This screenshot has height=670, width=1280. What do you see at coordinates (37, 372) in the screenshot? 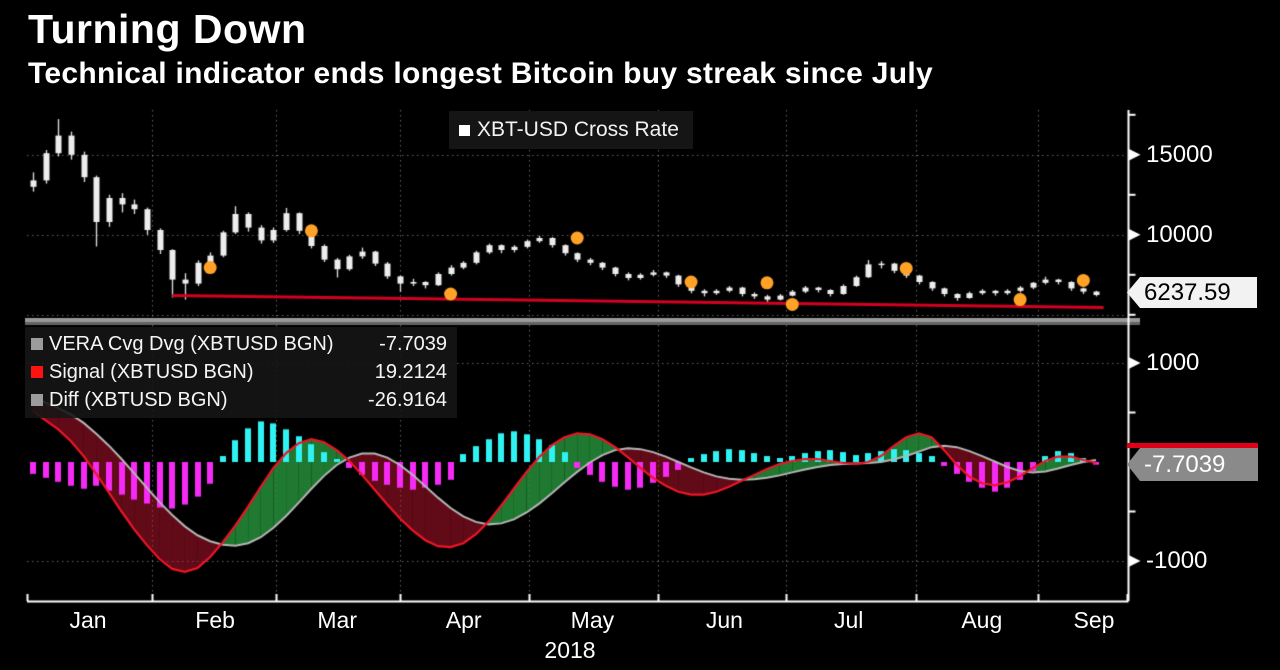
I see `signal-marker-icon` at bounding box center [37, 372].